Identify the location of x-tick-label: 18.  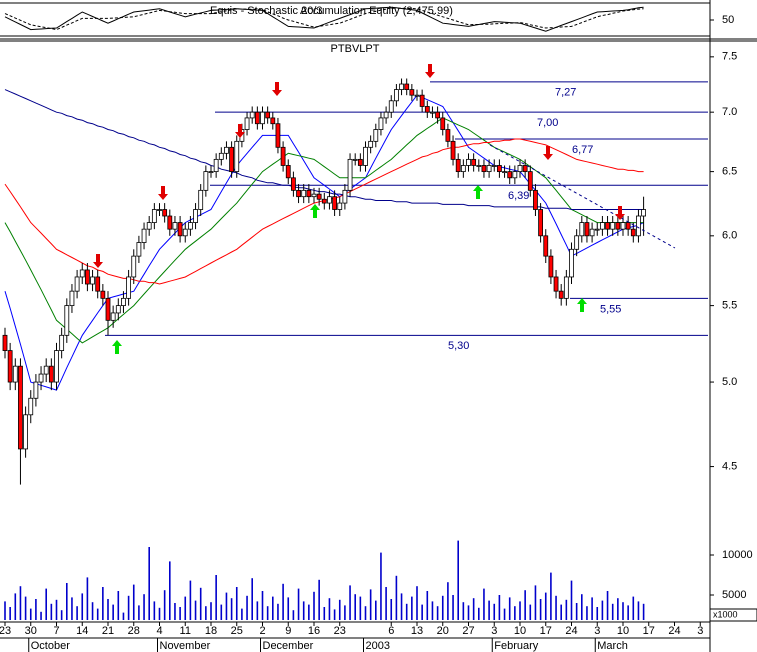
(211, 631).